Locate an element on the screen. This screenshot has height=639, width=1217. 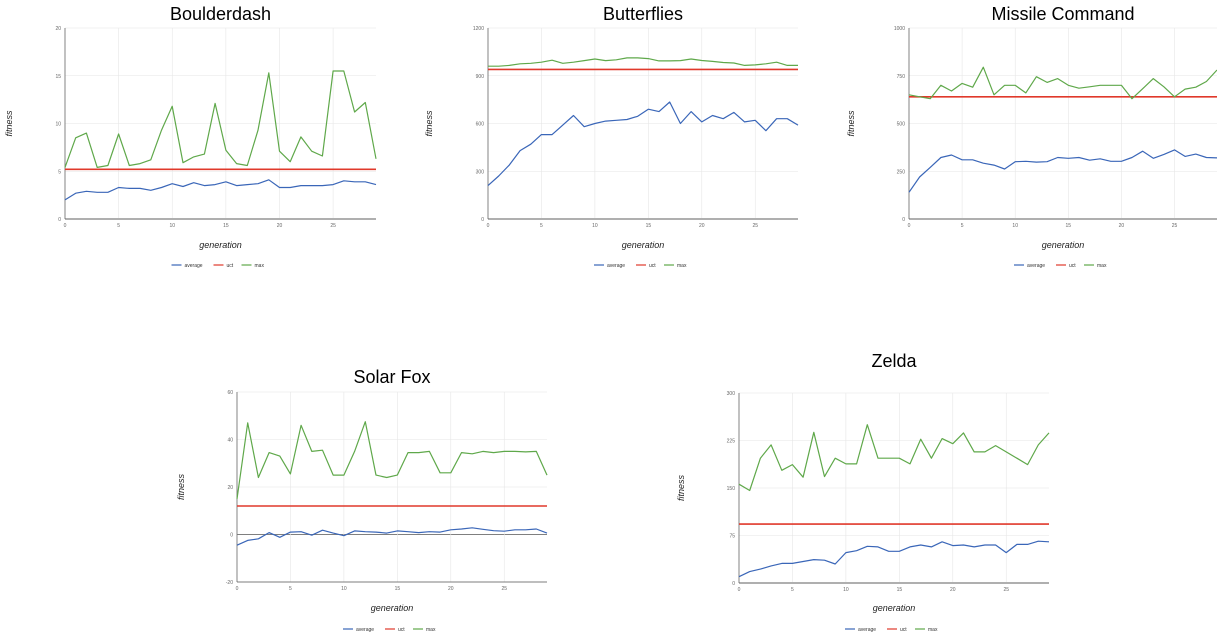
y-tick-label: 1200 is located at coordinates (478, 29).